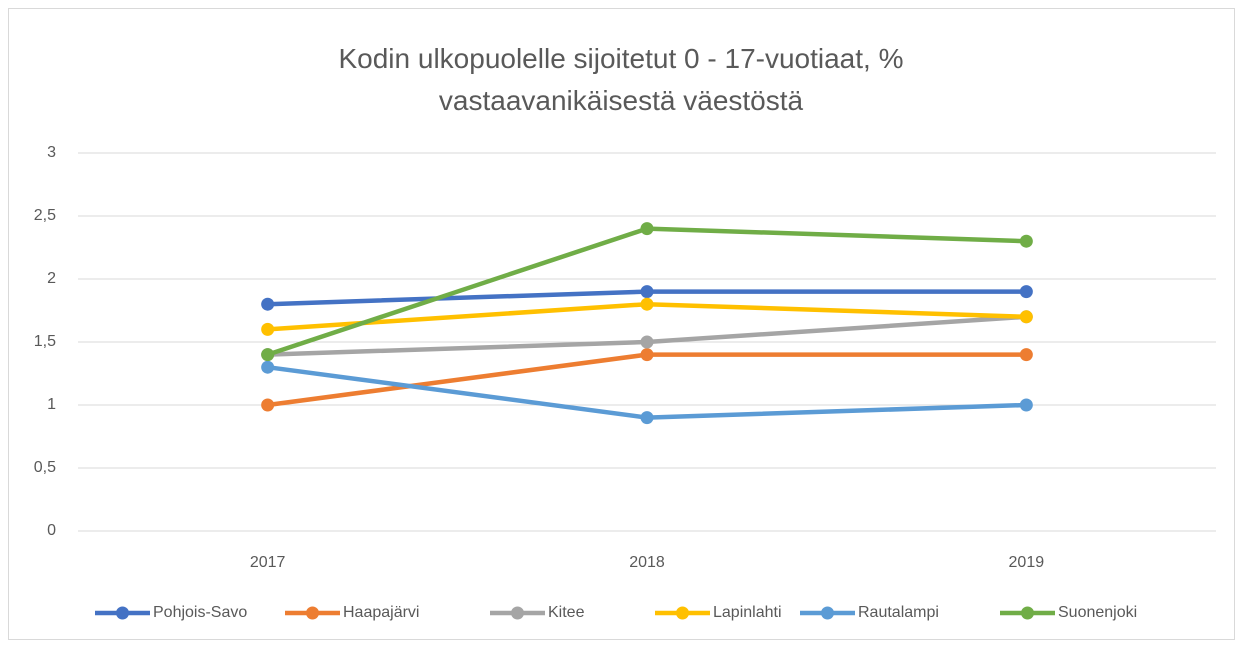  I want to click on legend-label: Kitee, so click(566, 612).